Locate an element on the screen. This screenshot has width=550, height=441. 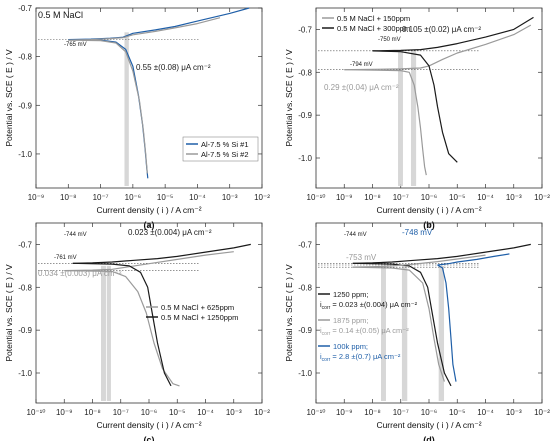
legend-label: Al-7.5 % Si #2 is located at coordinates (225, 154).